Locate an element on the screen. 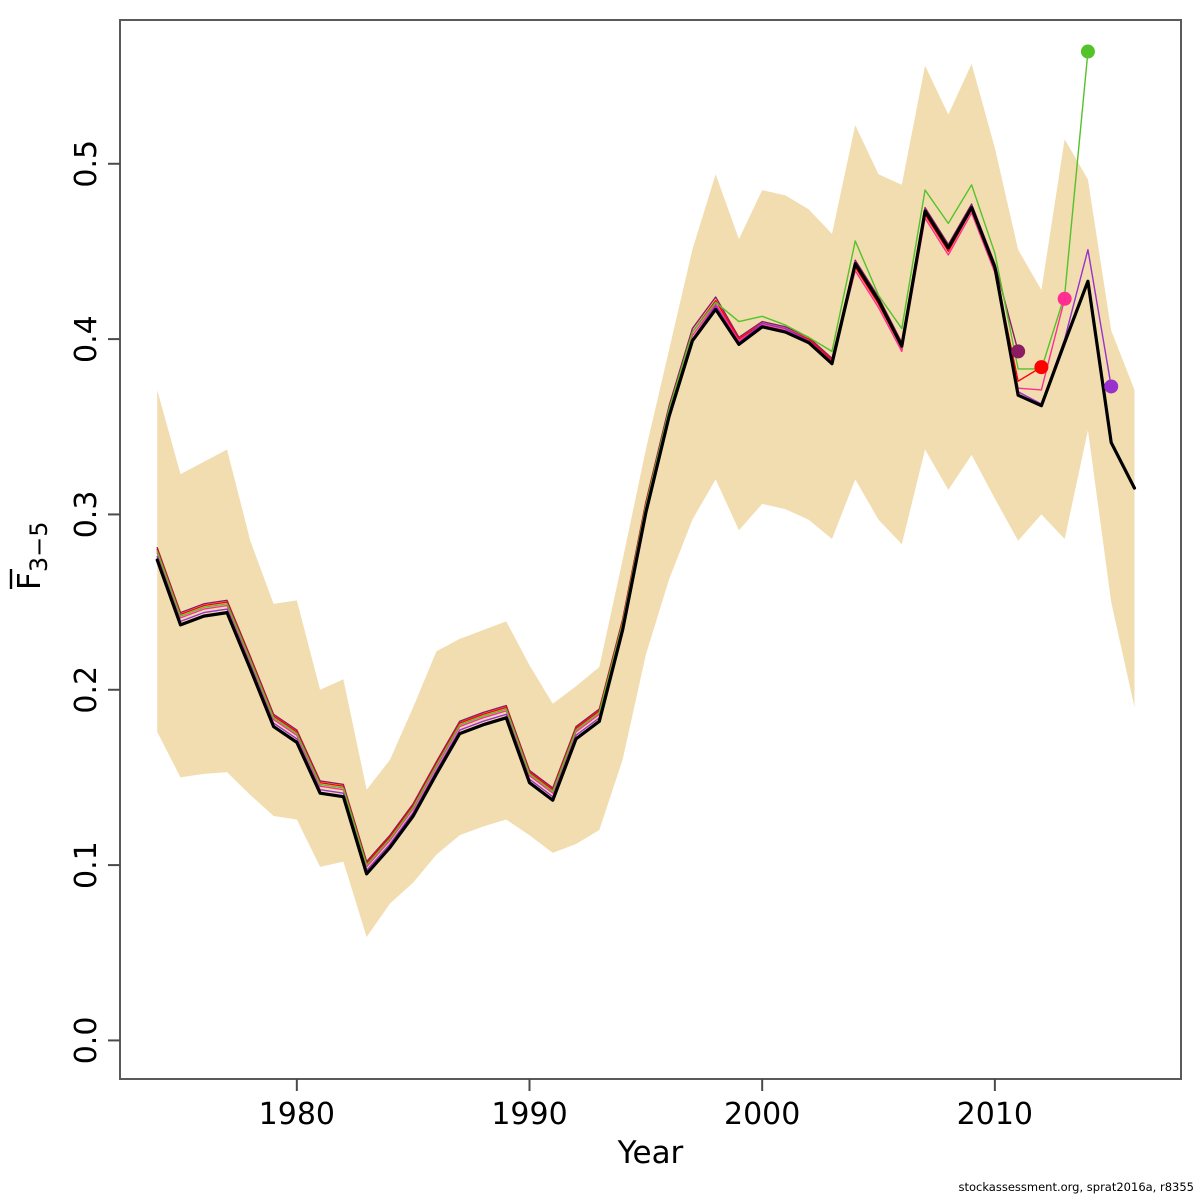  retro-peel-2015-end-dot is located at coordinates (1111, 386).